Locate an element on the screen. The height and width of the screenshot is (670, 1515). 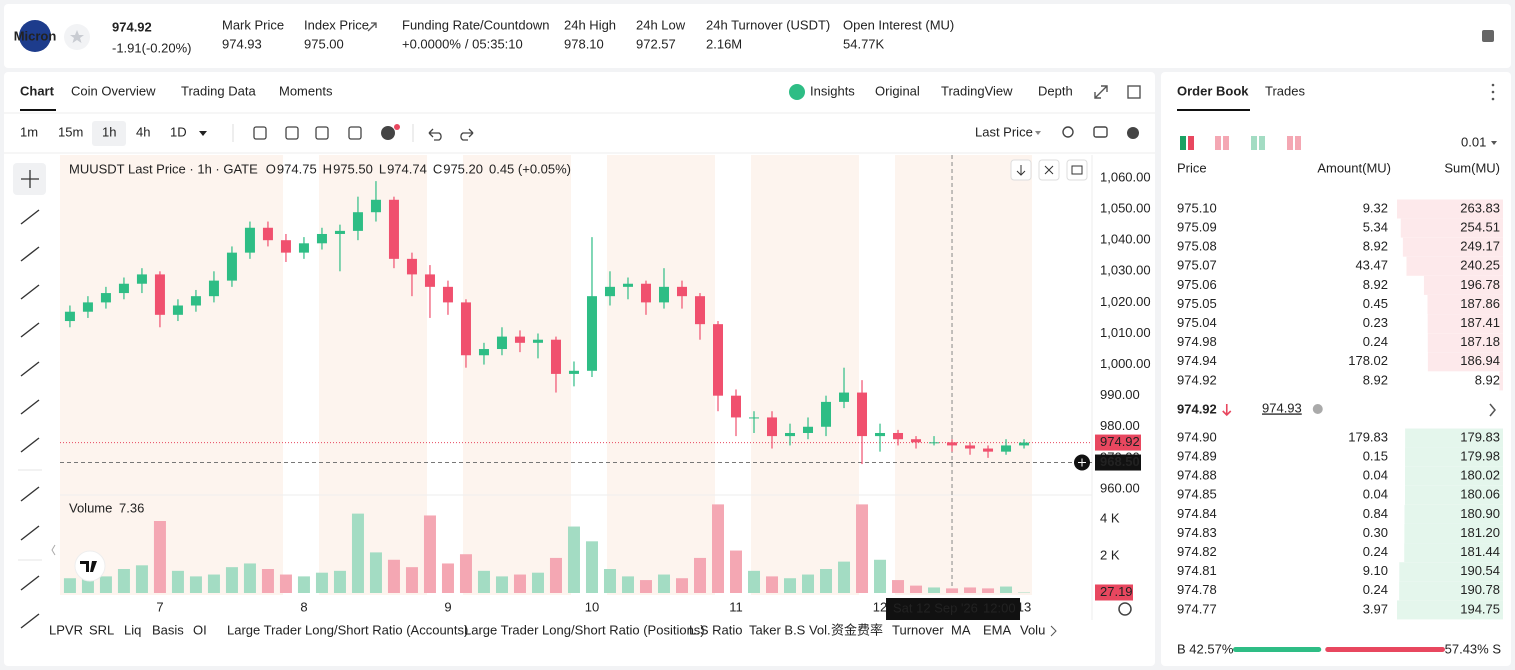
chart-tab: Chart is located at coordinates (37, 90).